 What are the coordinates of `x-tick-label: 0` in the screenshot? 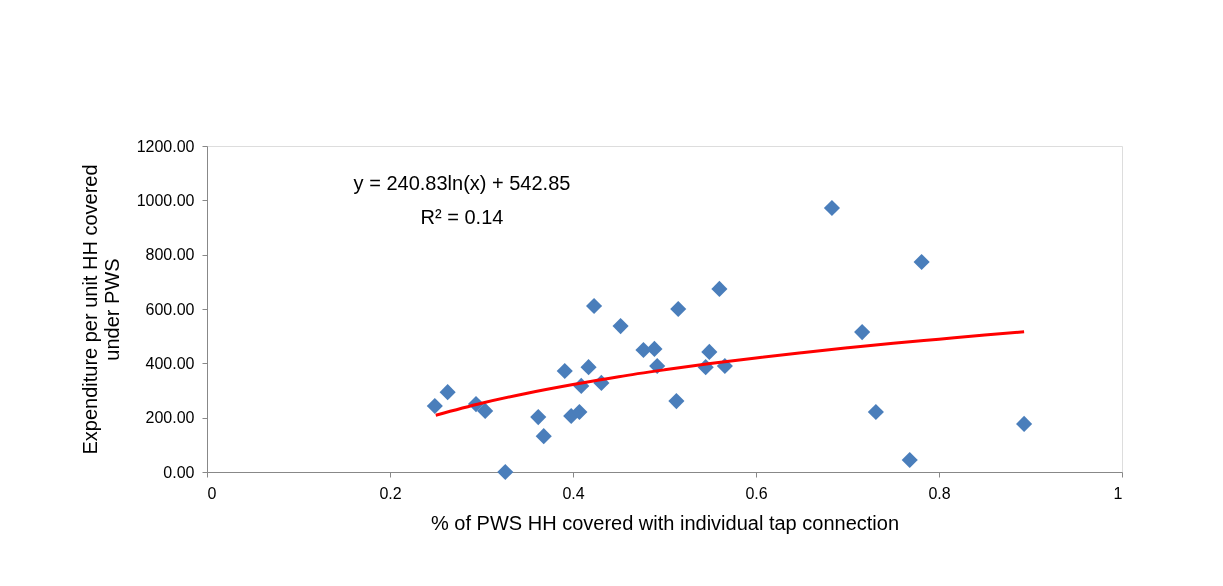 It's located at (212, 493).